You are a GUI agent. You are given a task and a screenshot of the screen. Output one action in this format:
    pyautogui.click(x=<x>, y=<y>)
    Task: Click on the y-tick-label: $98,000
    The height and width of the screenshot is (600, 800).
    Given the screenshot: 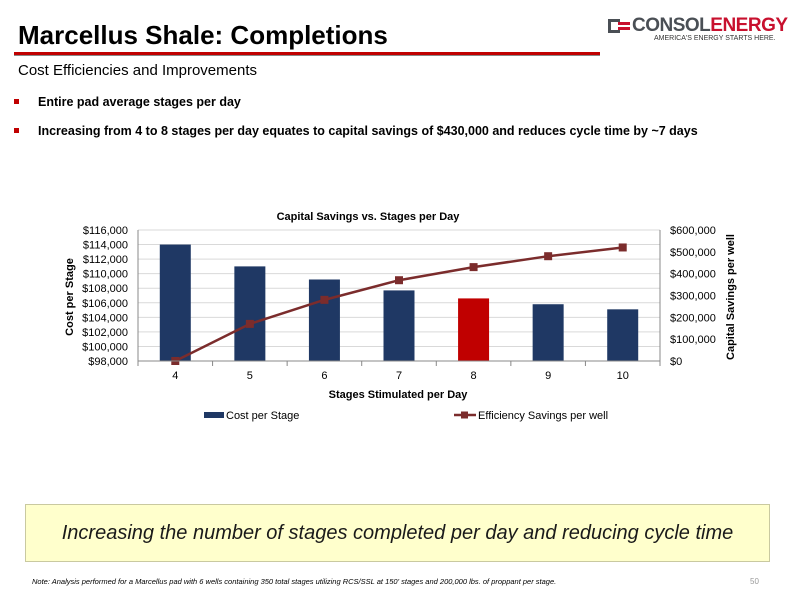 What is the action you would take?
    pyautogui.click(x=108, y=362)
    